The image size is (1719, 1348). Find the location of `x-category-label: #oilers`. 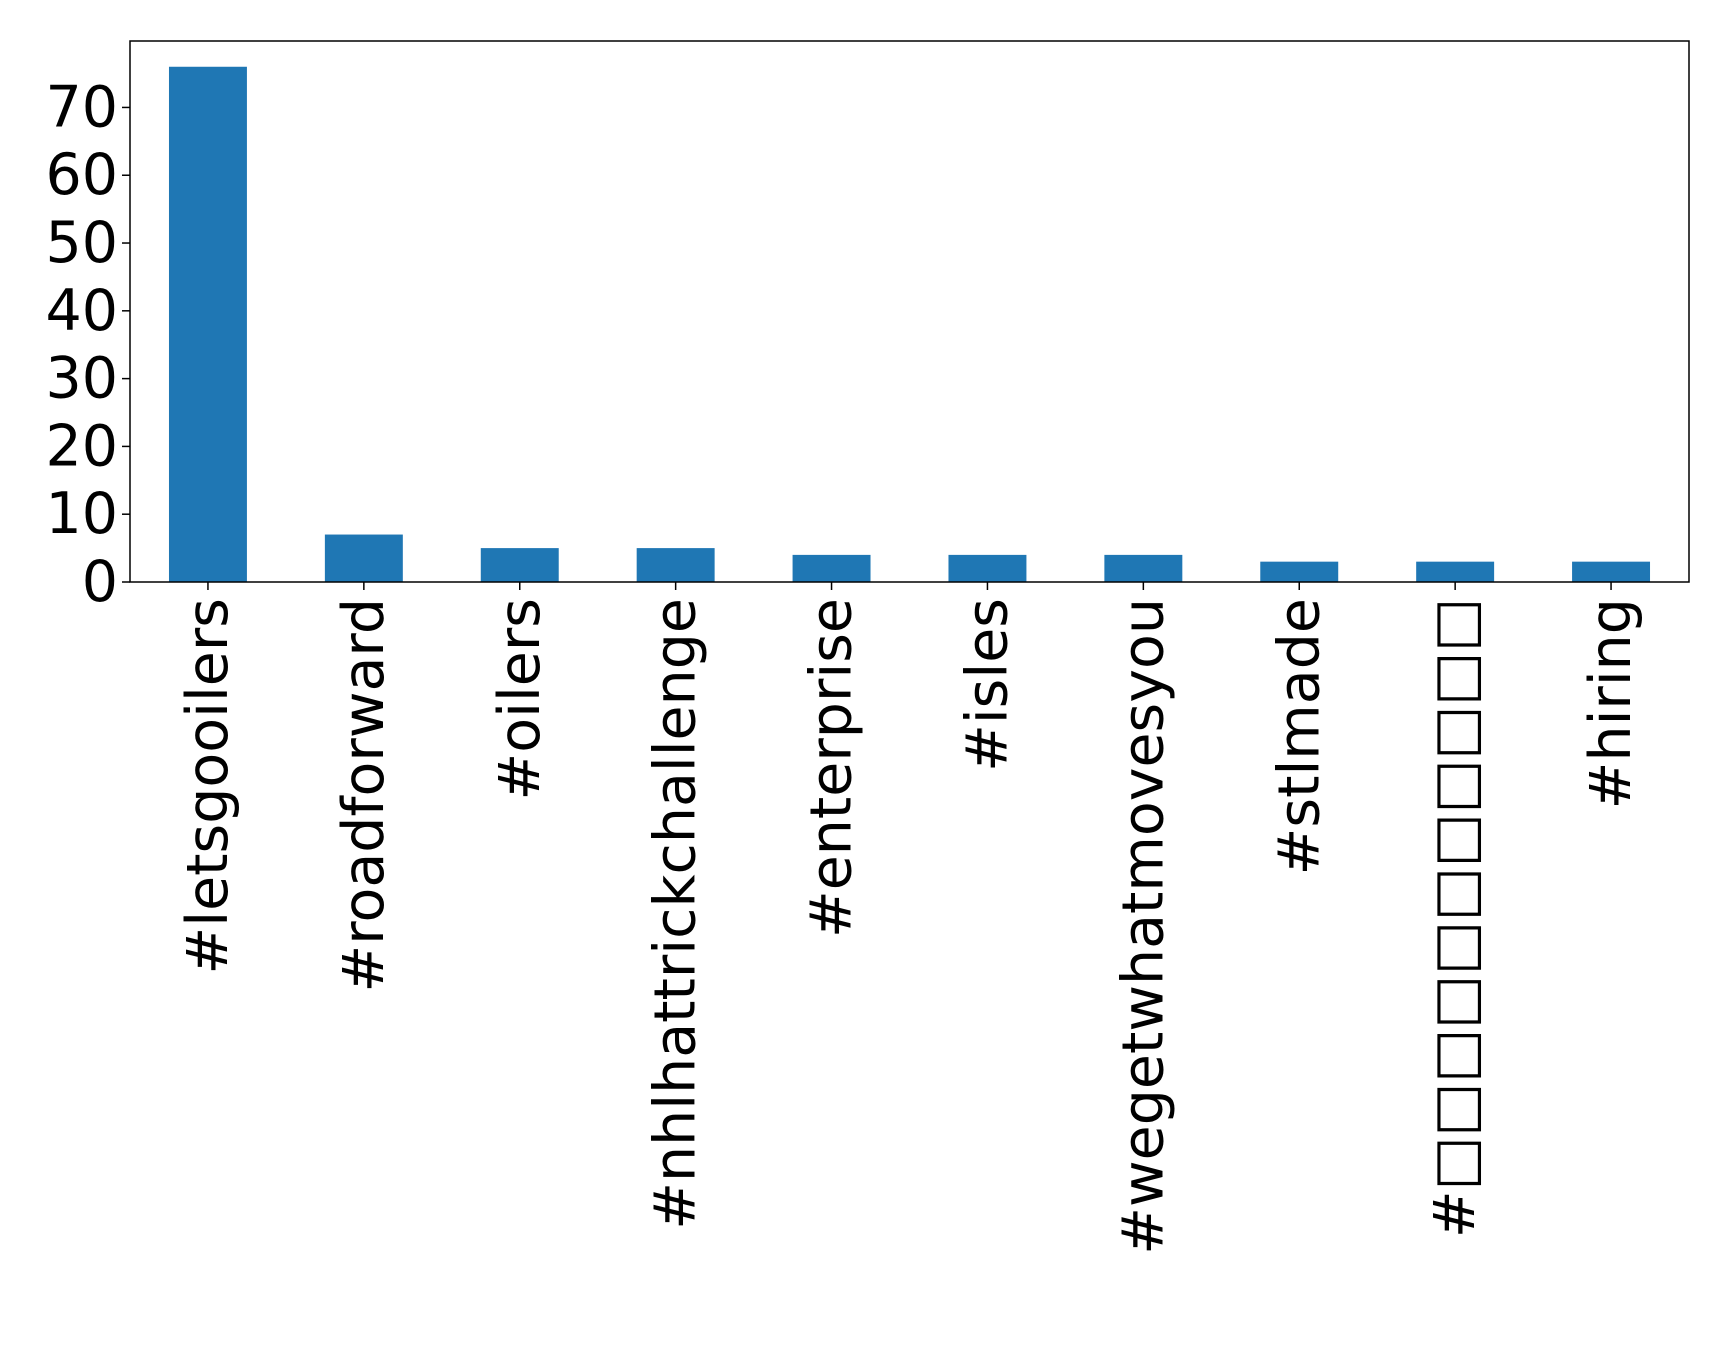

x-category-label: #oilers is located at coordinates (520, 699).